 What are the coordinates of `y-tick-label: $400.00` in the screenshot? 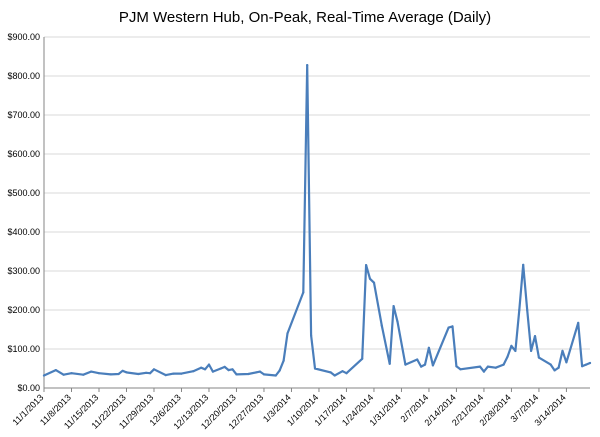 It's located at (23, 232).